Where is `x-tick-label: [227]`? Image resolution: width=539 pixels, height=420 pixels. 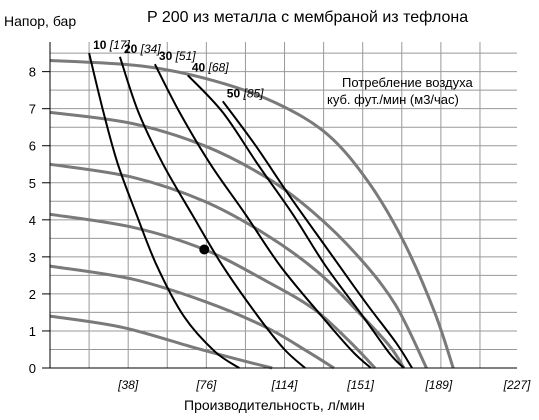
x-tick-label: [227] is located at coordinates (517, 385).